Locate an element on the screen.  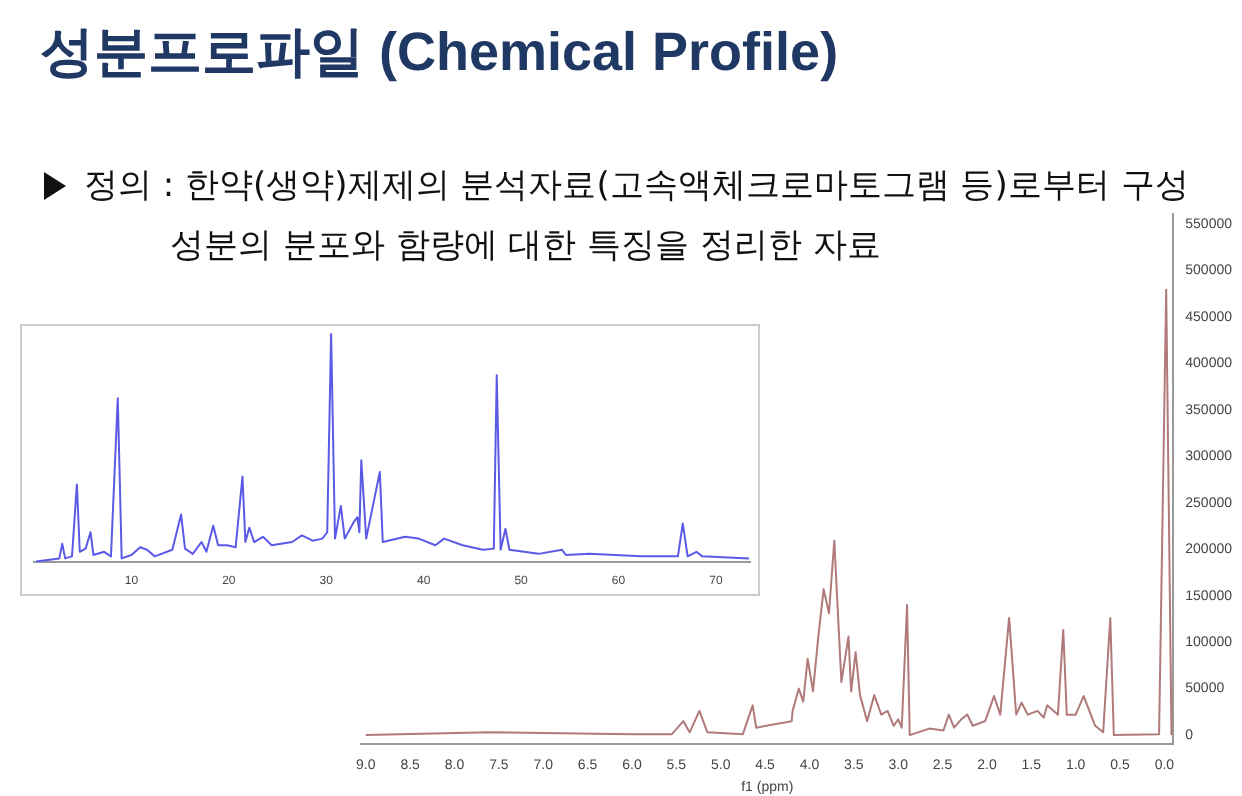
chart-subtitle: 정의 : 한약(생약)제제의 분석자료(고속액체크로마토그램 등)로부터 구성 성분의 분포와 함량에 대한 특징을 정리한 자료 is located at coordinates (636, 216).